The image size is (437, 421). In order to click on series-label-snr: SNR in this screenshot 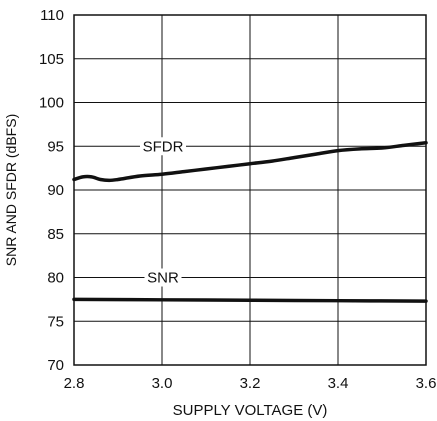, I will do `click(163, 278)`.